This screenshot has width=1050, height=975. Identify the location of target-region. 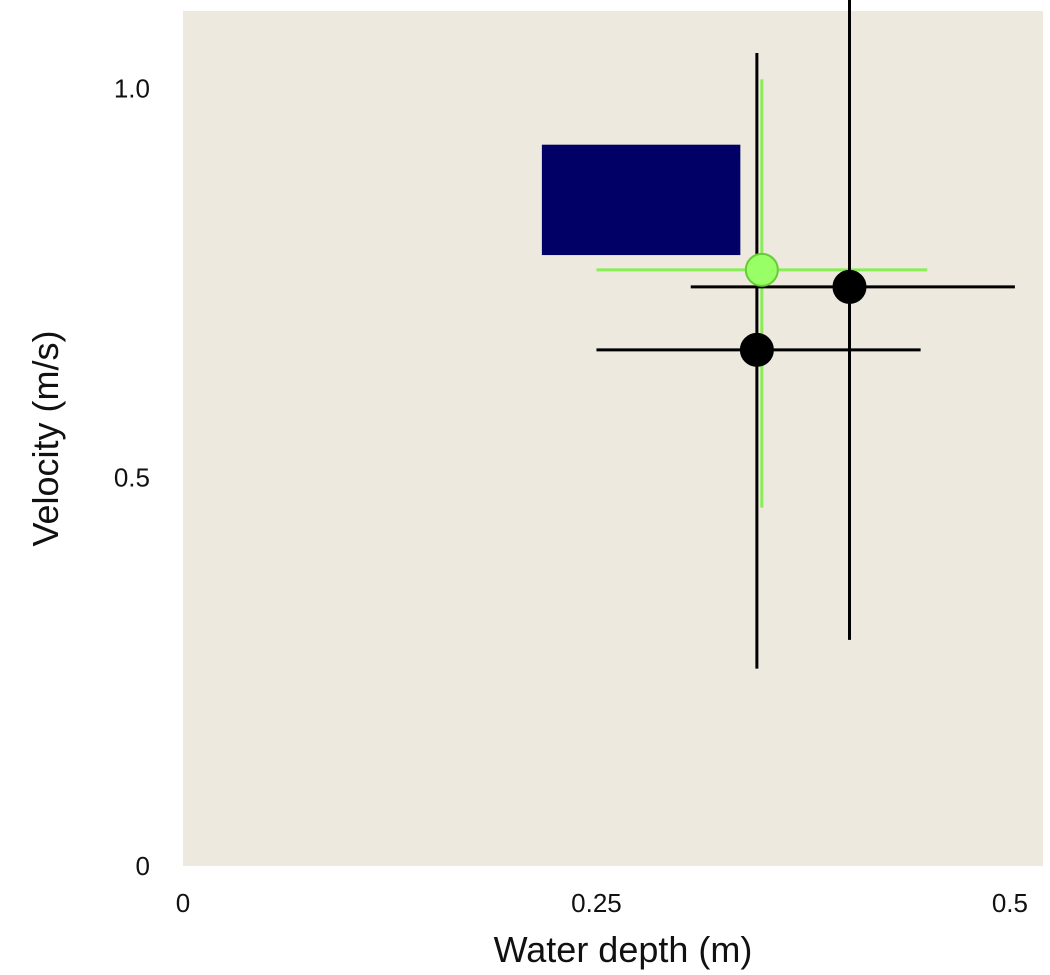
(641, 200).